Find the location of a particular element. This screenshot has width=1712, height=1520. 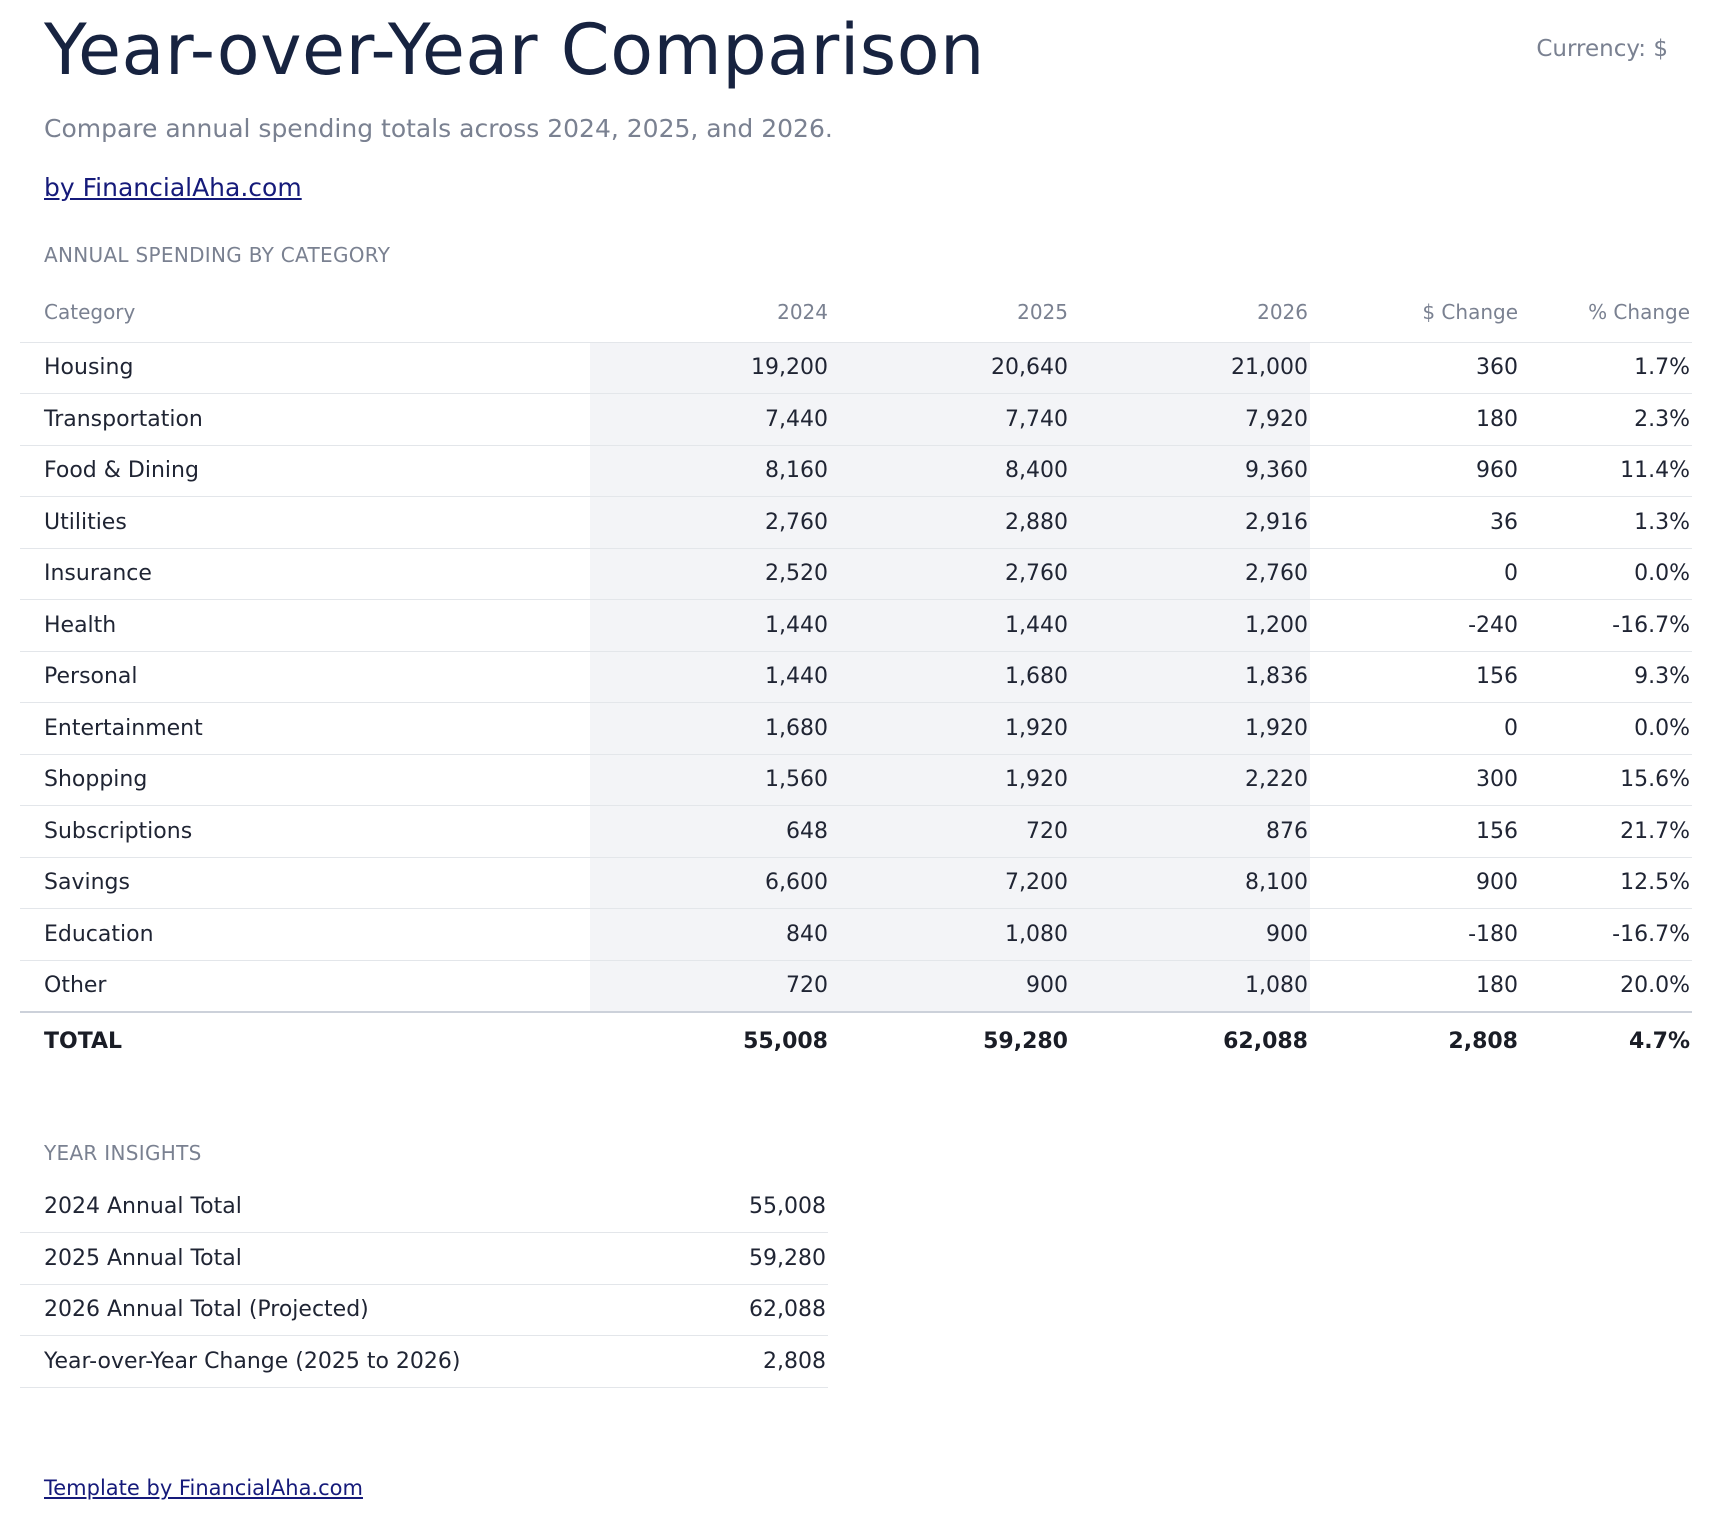

cell-2026: 2,760 is located at coordinates (1190, 574).